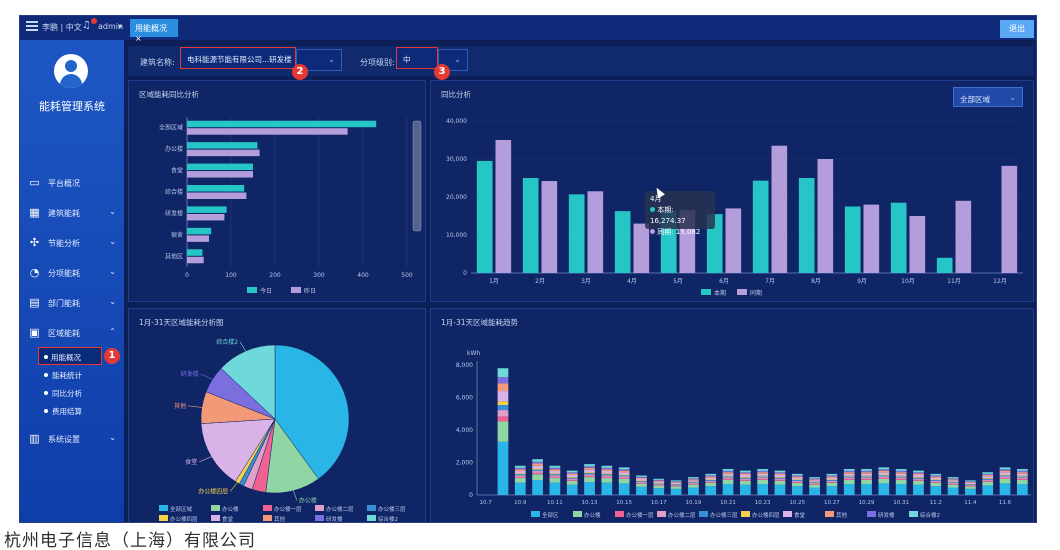  Describe the element at coordinates (231, 275) in the screenshot. I see `x-tick-label: 100` at that location.